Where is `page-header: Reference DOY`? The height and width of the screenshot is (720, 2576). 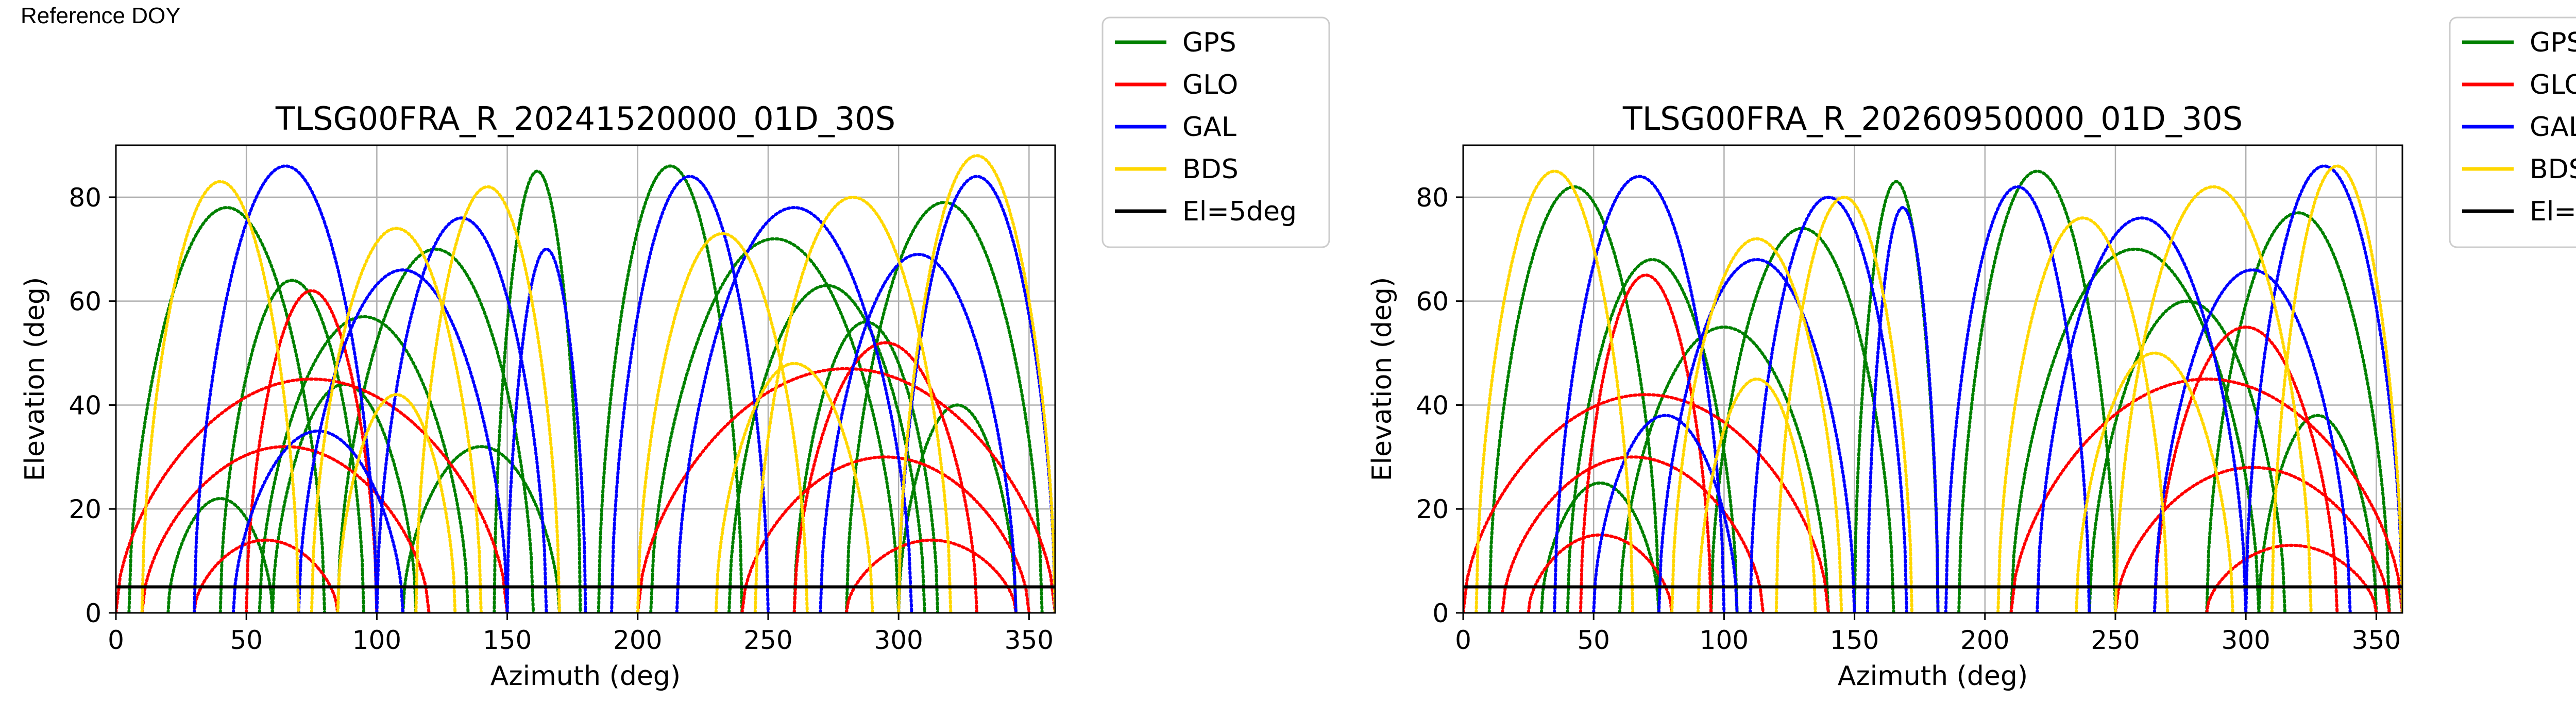
page-header: Reference DOY is located at coordinates (101, 15).